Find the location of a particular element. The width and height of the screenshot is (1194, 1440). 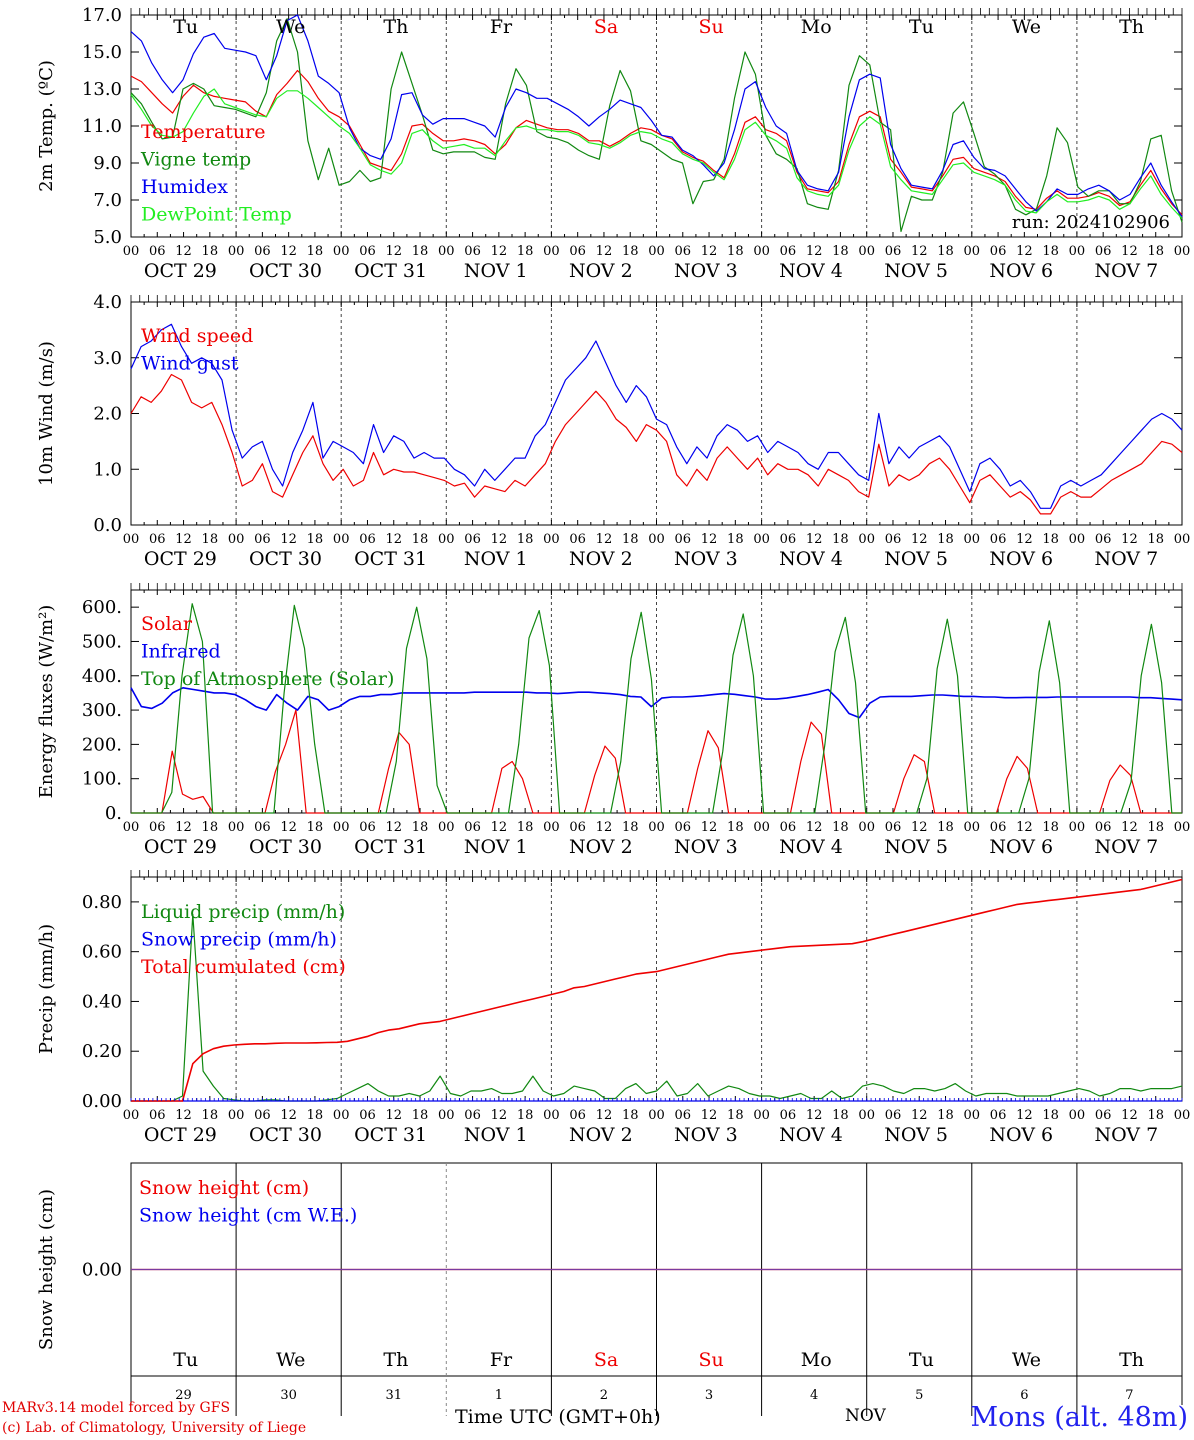

date-label: NOV 7 is located at coordinates (1126, 559).